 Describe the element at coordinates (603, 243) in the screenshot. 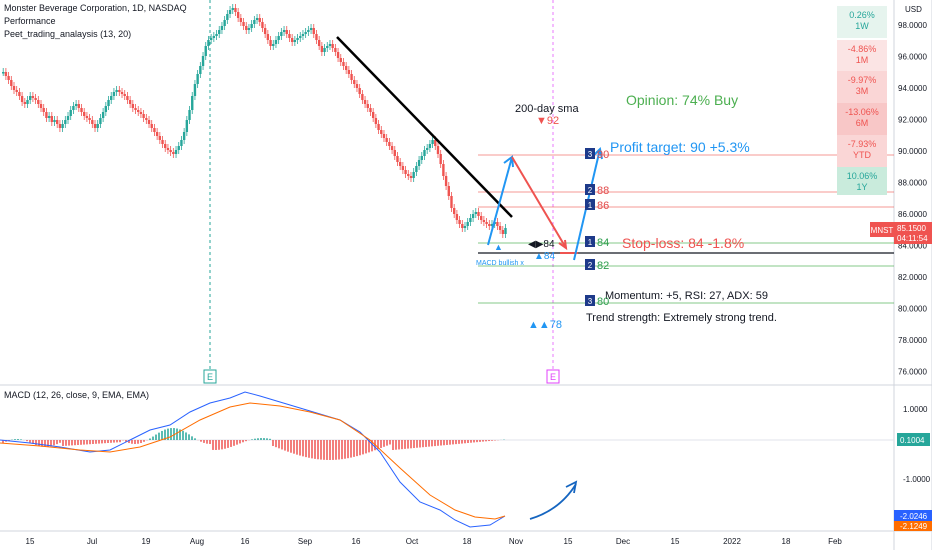

I see `svg-text: 84` at that location.